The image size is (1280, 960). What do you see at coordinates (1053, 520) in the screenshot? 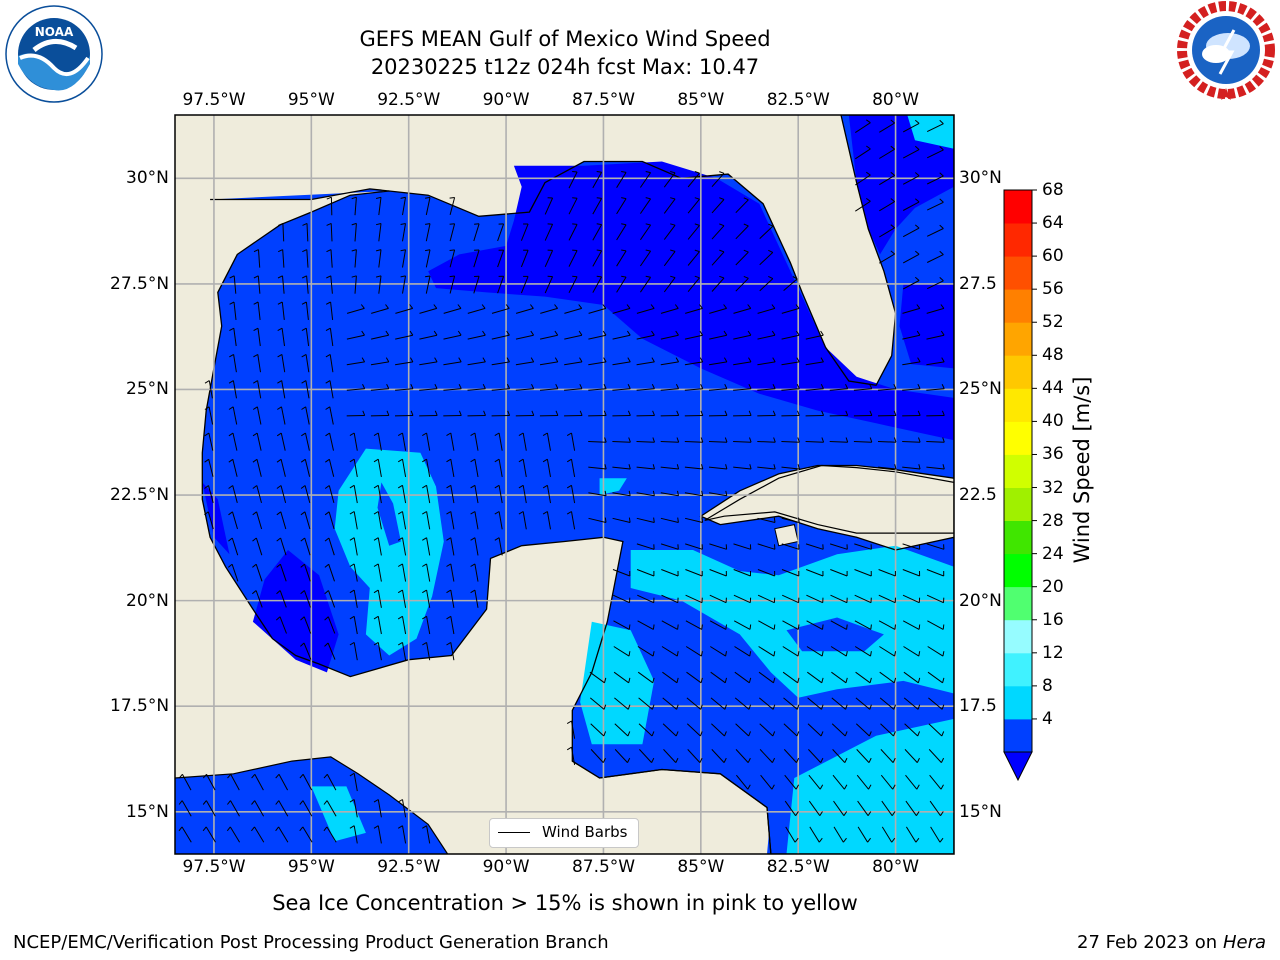
I see `colorbar-tick-label: 28` at bounding box center [1053, 520].